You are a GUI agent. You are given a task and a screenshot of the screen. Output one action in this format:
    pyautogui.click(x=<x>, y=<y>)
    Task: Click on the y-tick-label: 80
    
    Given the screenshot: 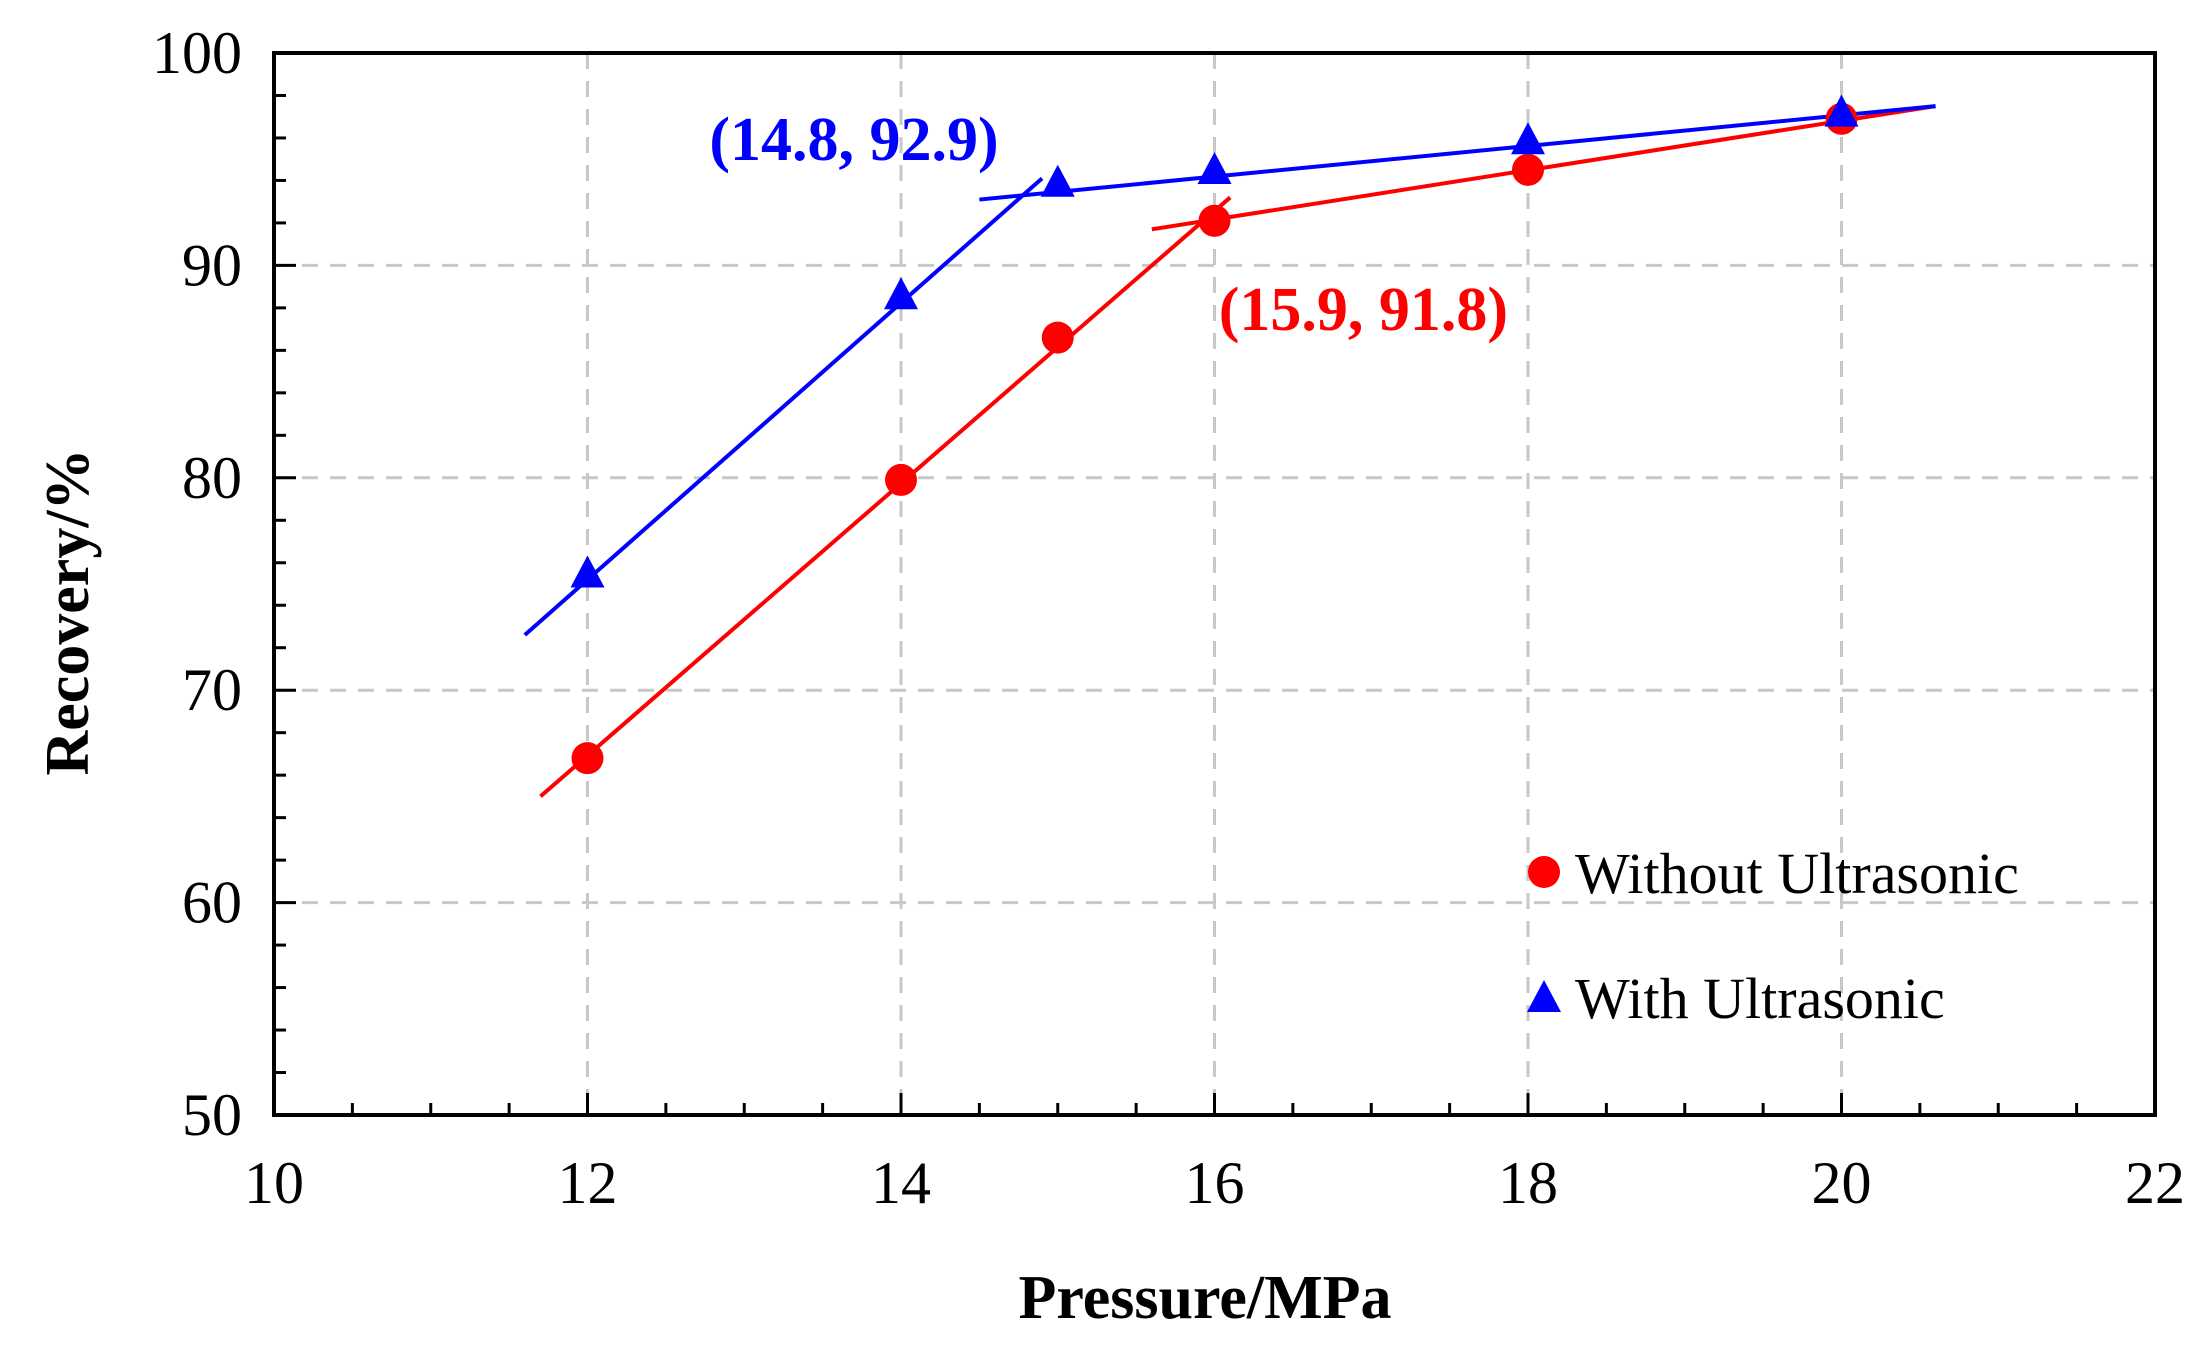 What is the action you would take?
    pyautogui.click(x=212, y=478)
    